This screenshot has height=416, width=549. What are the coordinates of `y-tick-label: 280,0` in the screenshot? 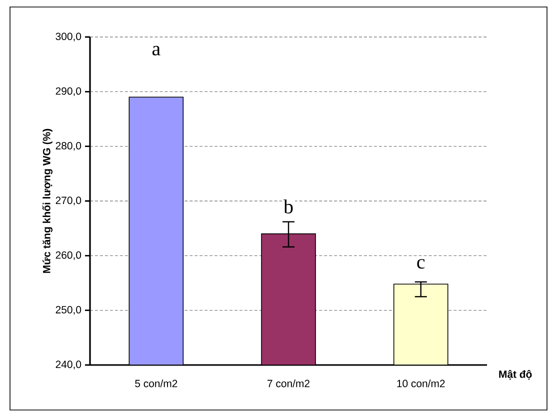 It's located at (69, 146).